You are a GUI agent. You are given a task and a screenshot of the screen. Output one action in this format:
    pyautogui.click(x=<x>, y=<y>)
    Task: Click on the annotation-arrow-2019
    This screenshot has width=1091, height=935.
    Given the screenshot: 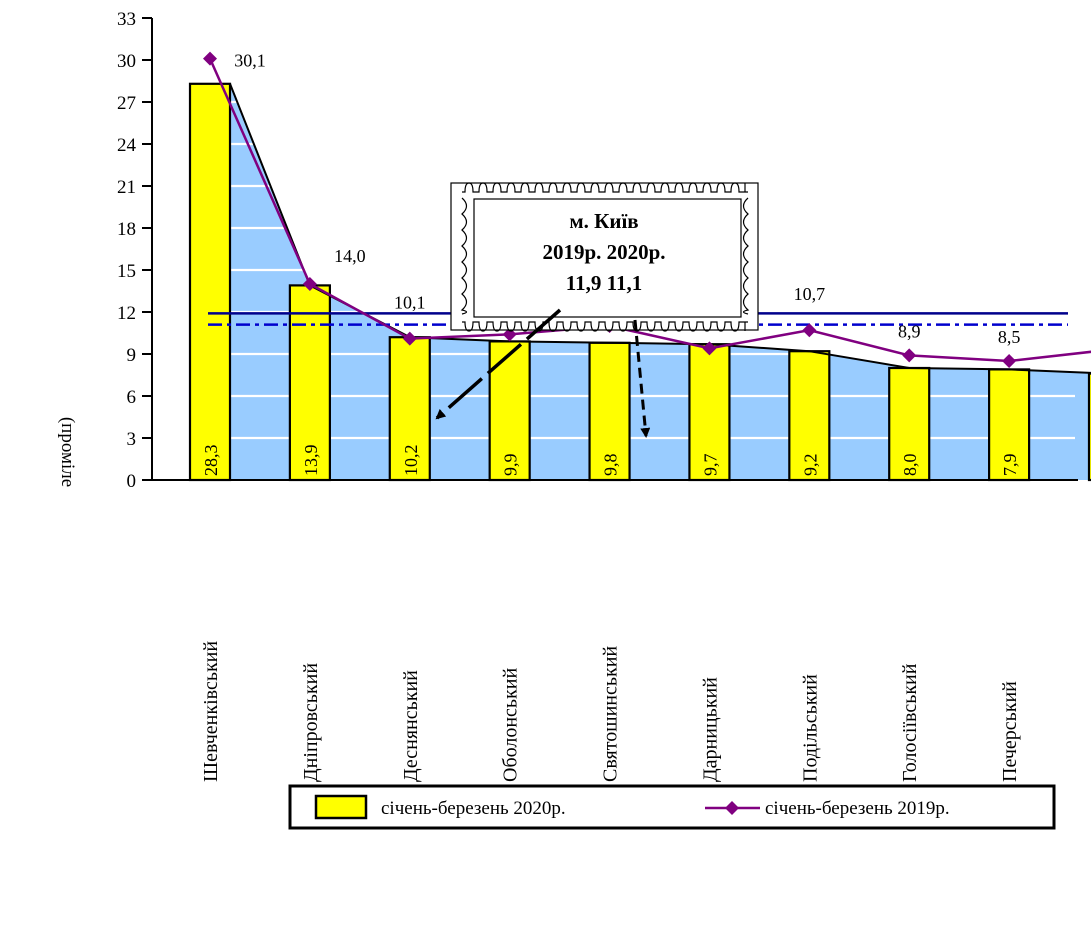 What is the action you would take?
    pyautogui.click(x=498, y=364)
    